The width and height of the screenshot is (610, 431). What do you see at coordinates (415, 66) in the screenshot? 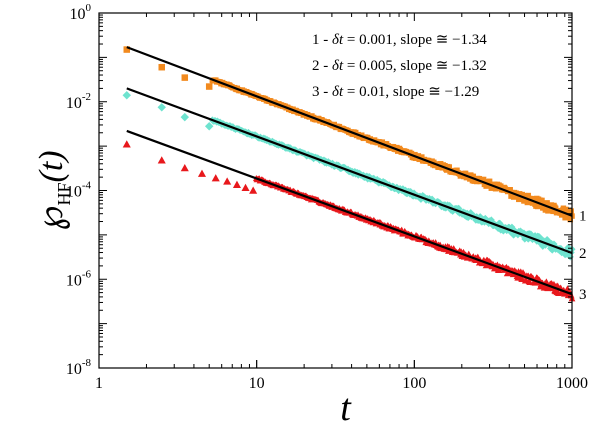
I see `legend-suffix: = 0.005, slope ≅ −1.32` at bounding box center [415, 66].